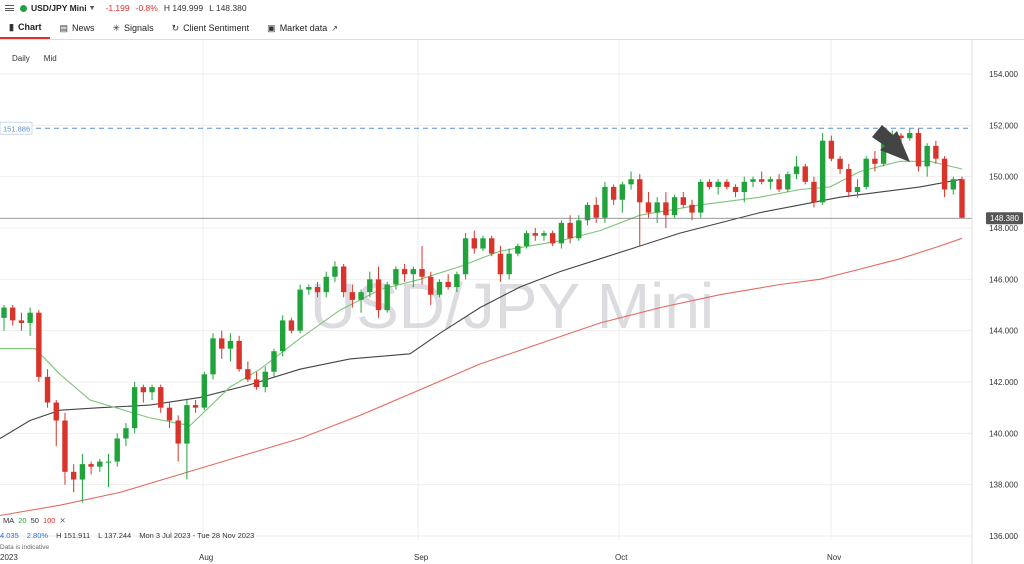 The height and width of the screenshot is (564, 1024). I want to click on chart-bars-icon: ▮, so click(11, 26).